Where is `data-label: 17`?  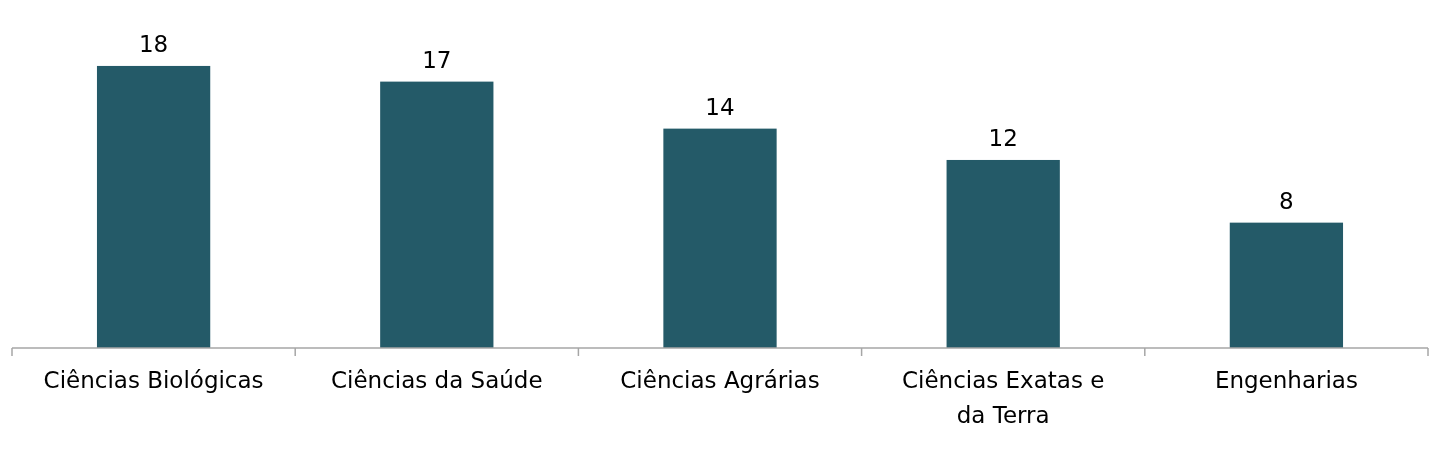
data-label: 17 is located at coordinates (437, 59).